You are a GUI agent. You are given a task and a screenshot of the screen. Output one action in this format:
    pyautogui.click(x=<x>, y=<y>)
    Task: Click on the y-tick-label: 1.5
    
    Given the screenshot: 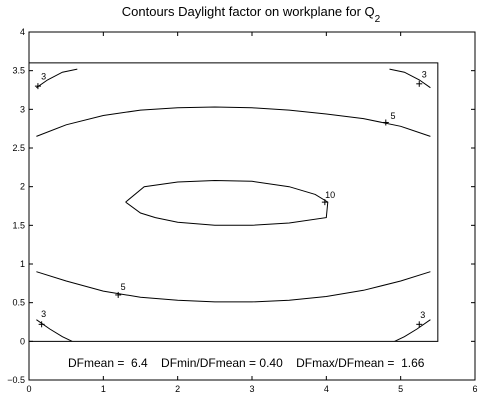 What is the action you would take?
    pyautogui.click(x=18, y=225)
    